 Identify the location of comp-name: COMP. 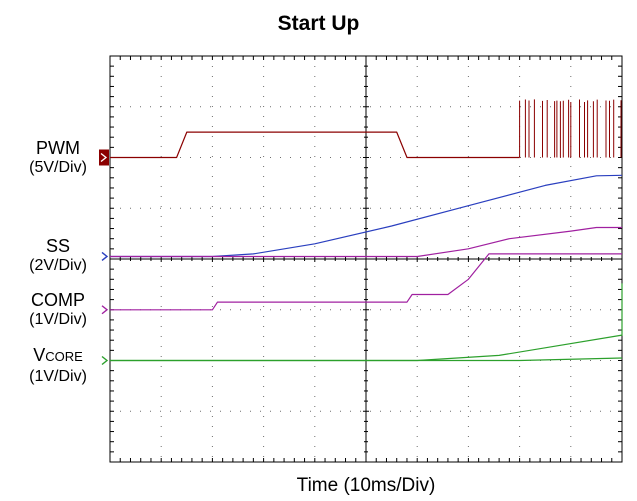
(58, 300).